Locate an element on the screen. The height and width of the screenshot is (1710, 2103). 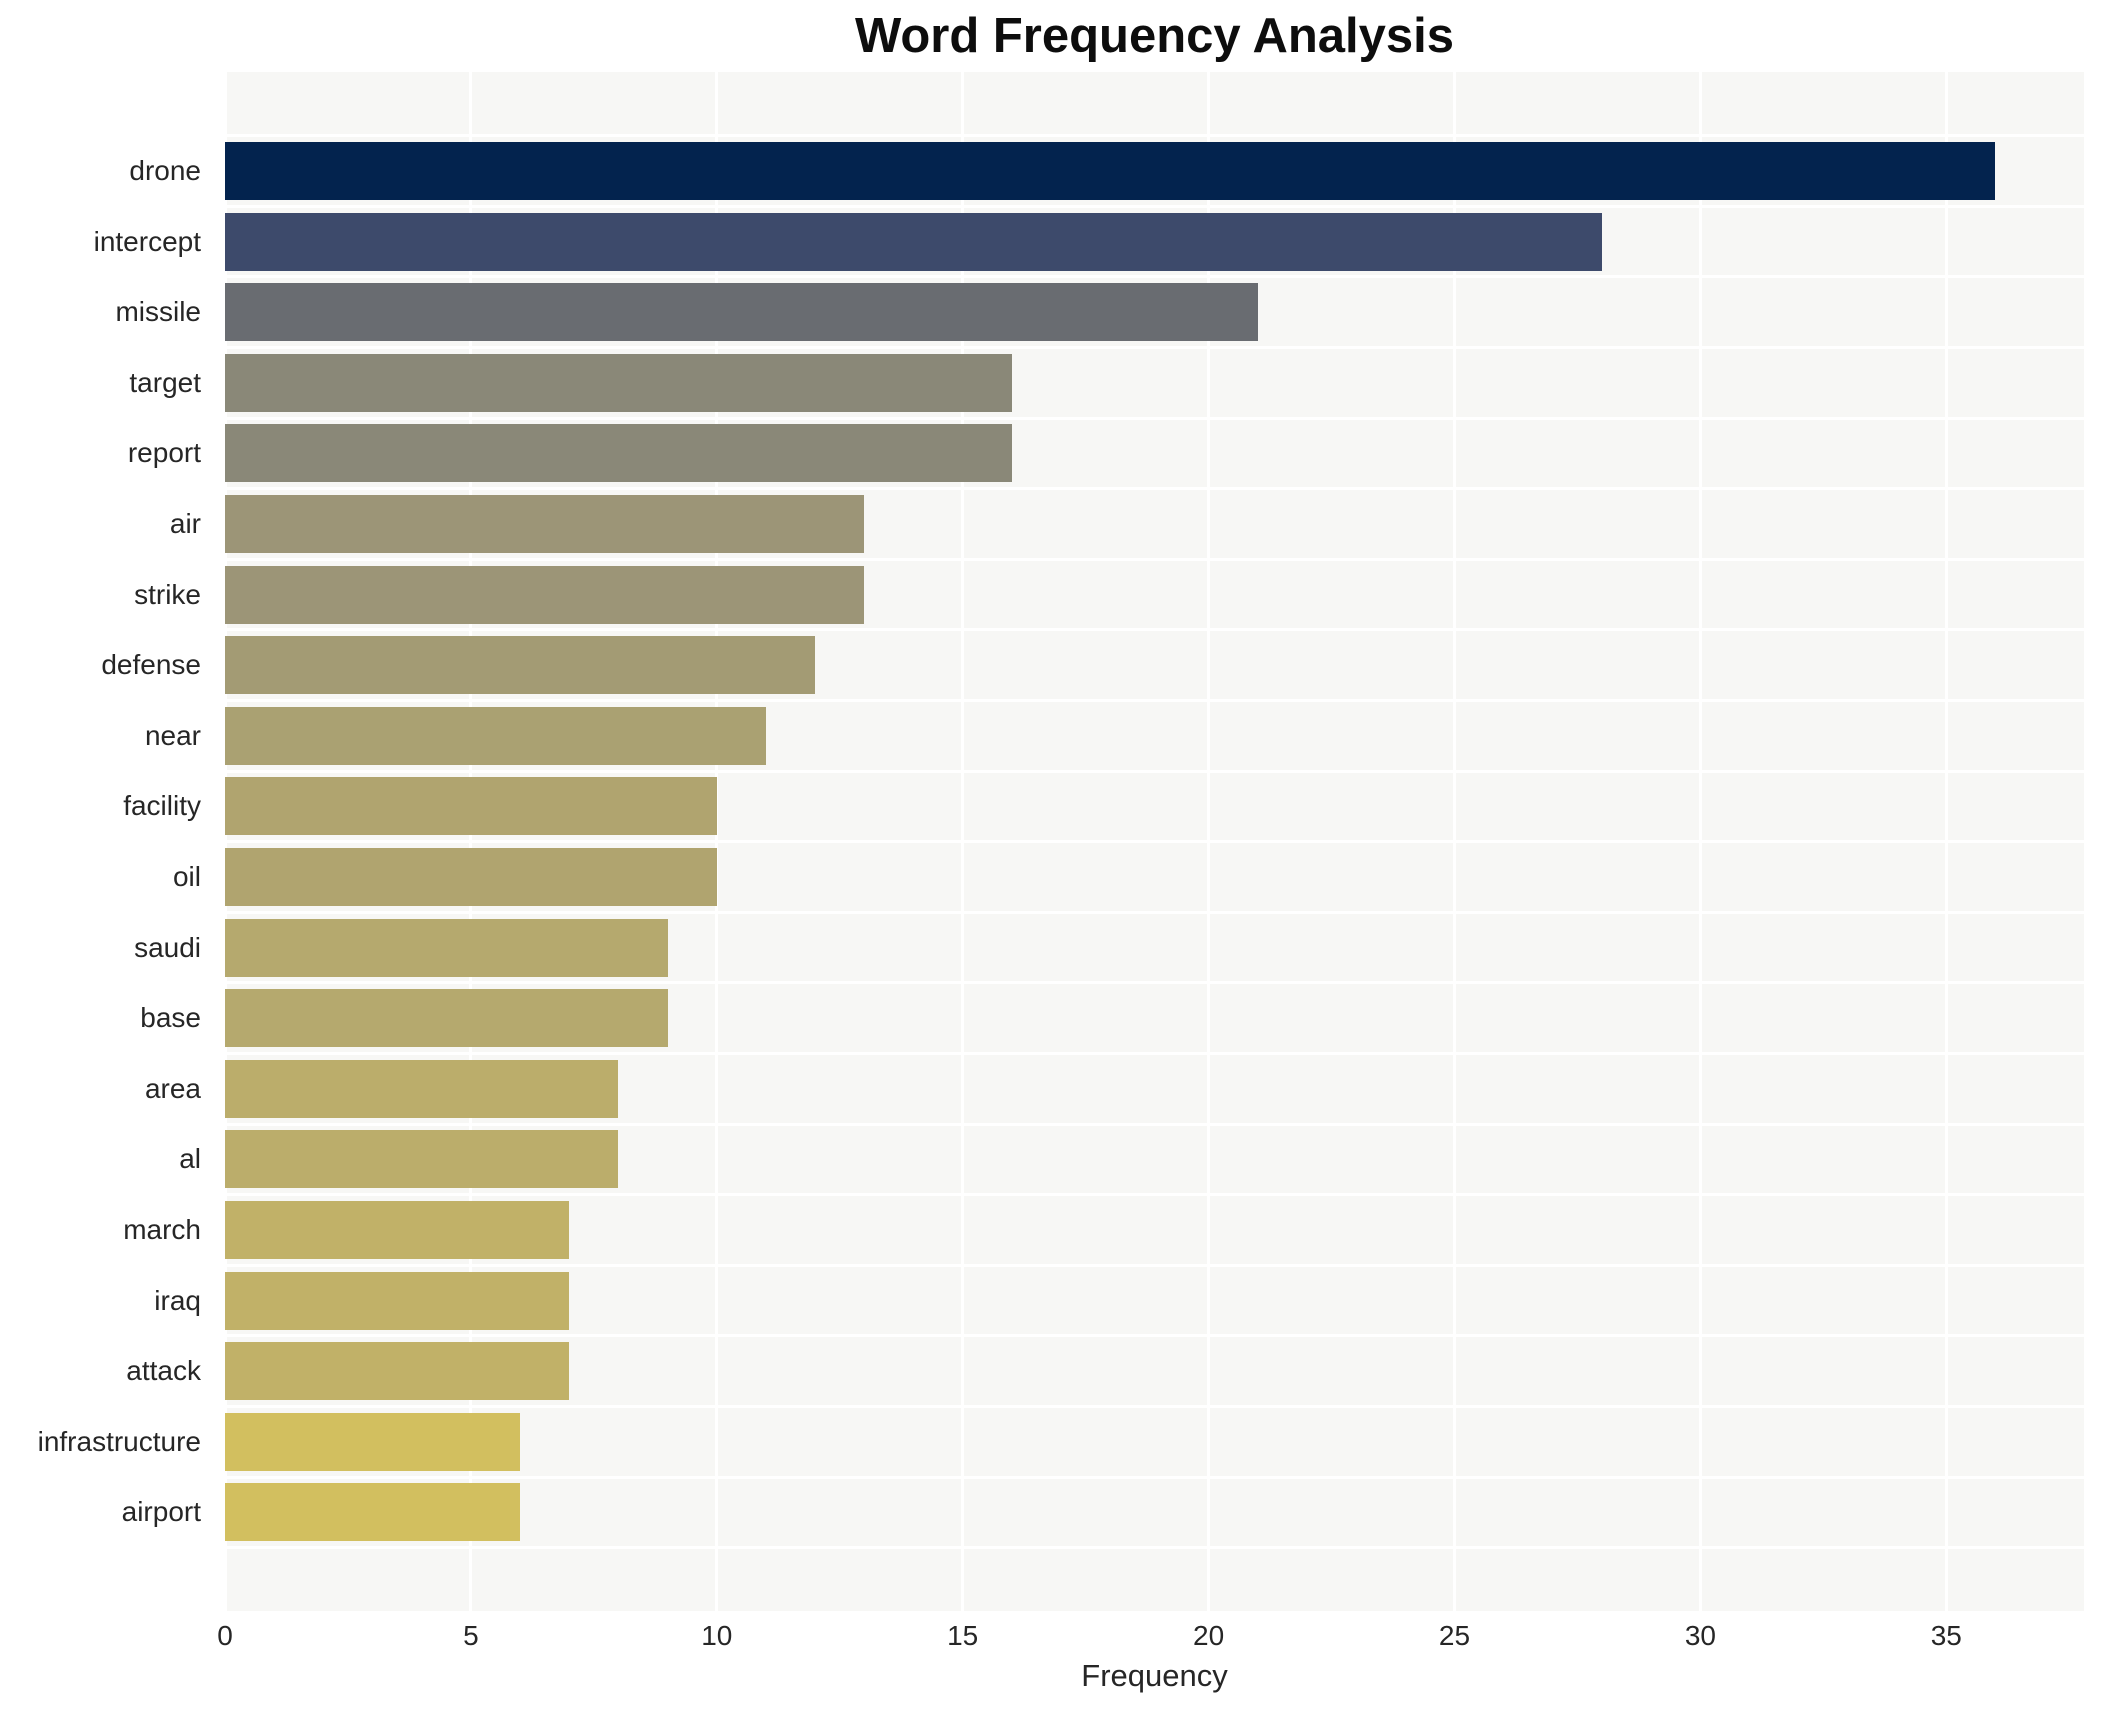
bar-saudi is located at coordinates (446, 947).